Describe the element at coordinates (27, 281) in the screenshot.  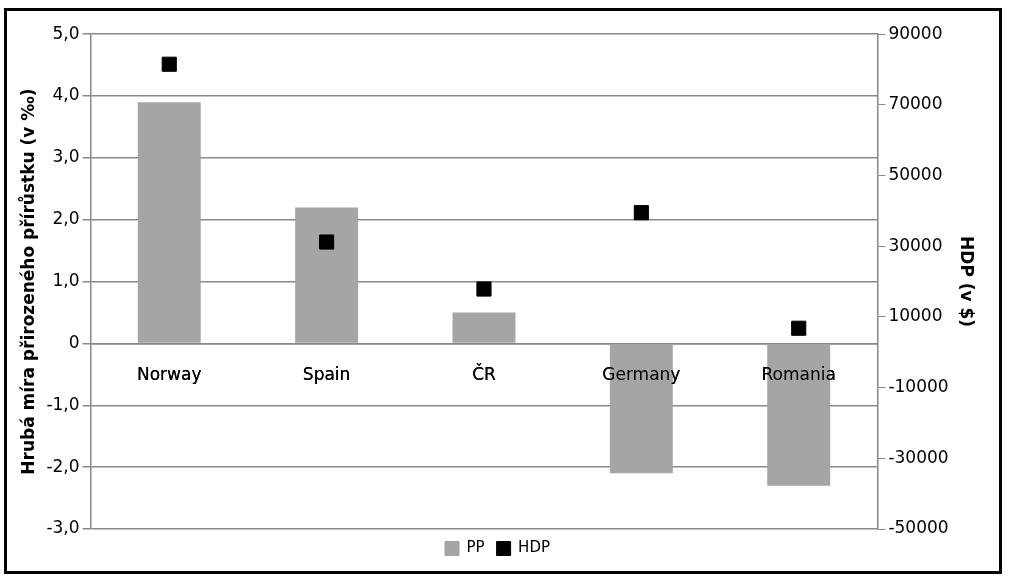
I see `y-axis-title: Hrubá míra přirozeného přírůstku (v ‰)` at that location.